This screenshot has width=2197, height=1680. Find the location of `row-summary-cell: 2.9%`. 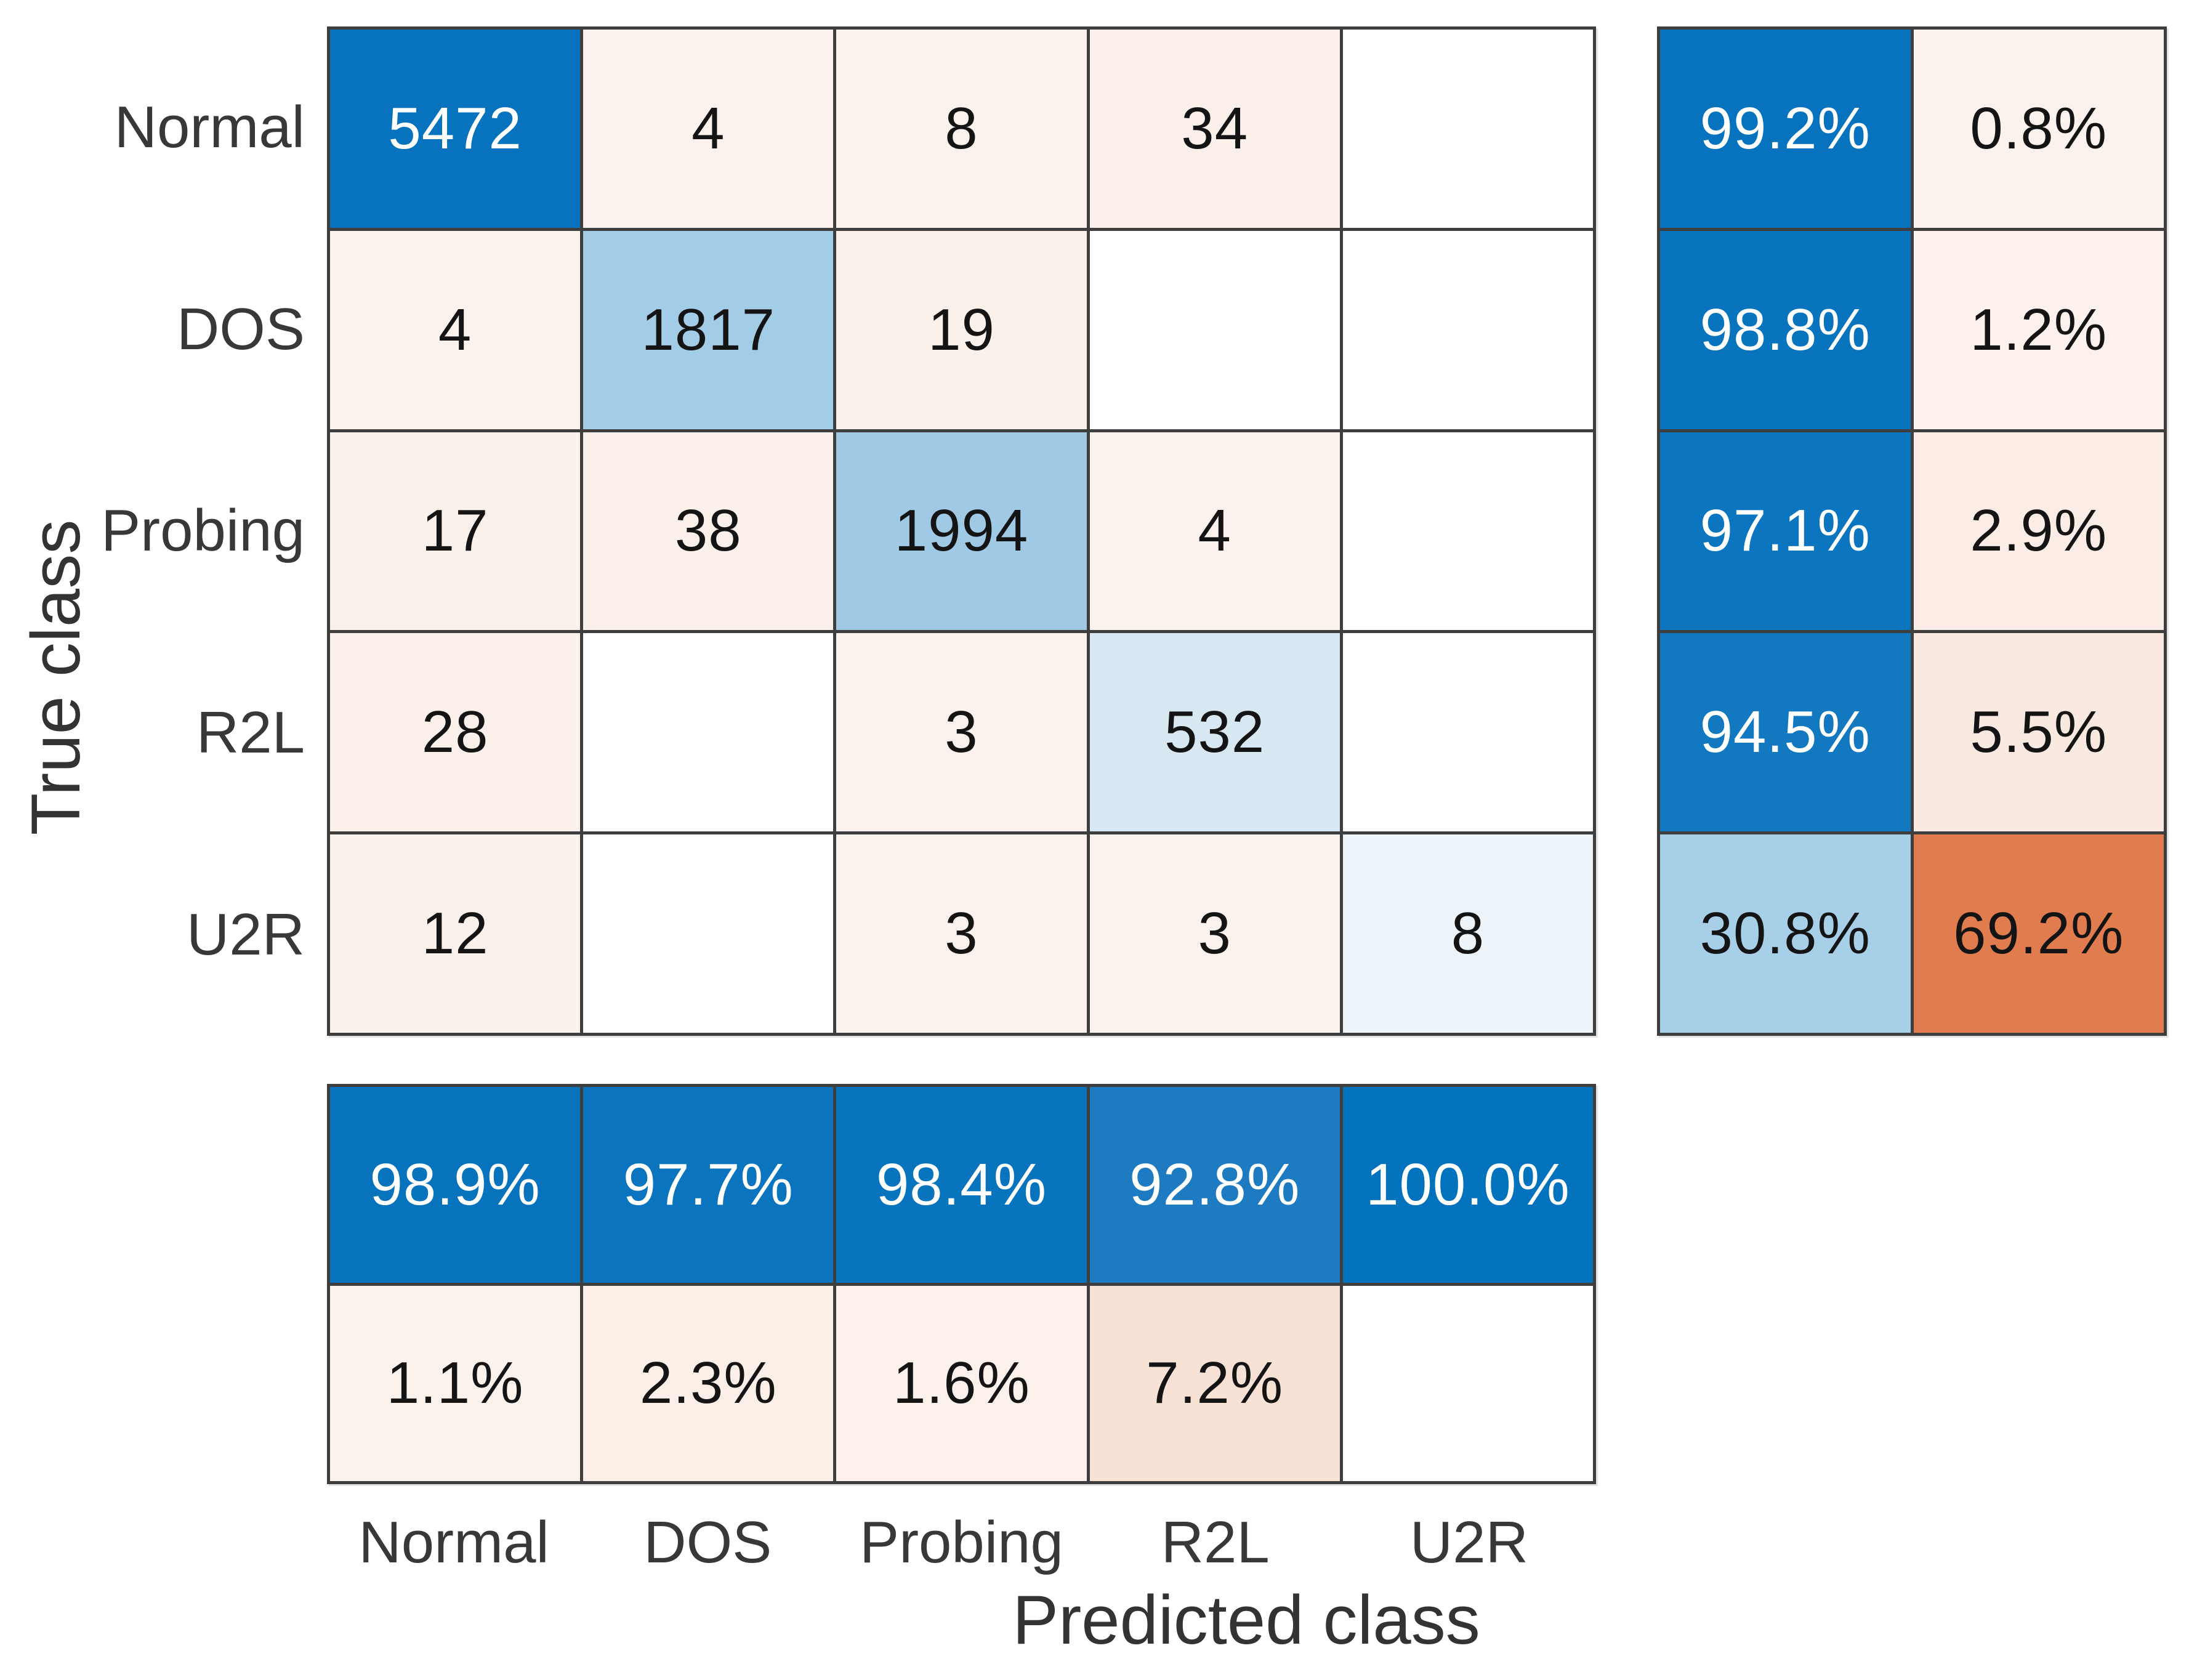

row-summary-cell: 2.9% is located at coordinates (2038, 531).